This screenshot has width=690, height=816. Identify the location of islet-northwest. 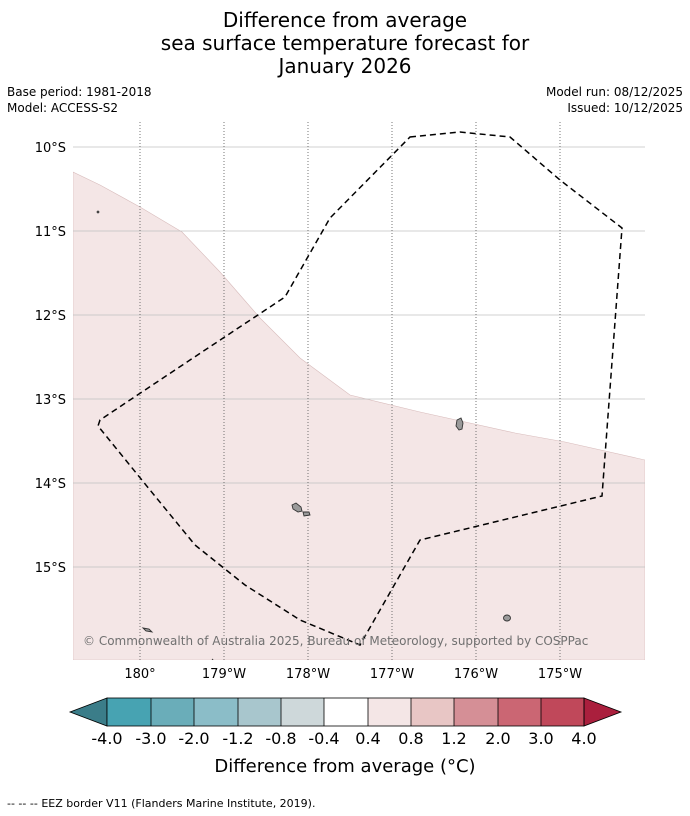
(98, 212).